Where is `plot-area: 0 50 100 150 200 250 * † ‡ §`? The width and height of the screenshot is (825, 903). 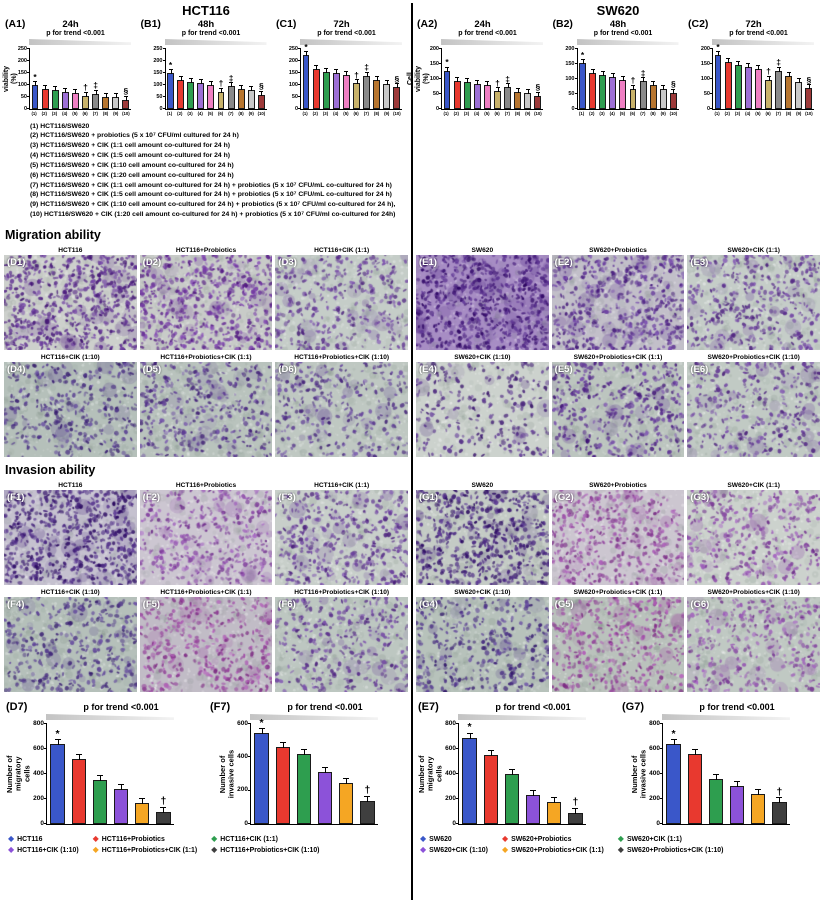
plot-area: 0 50 100 150 200 250 * † ‡ § is located at coordinates (210, 78).